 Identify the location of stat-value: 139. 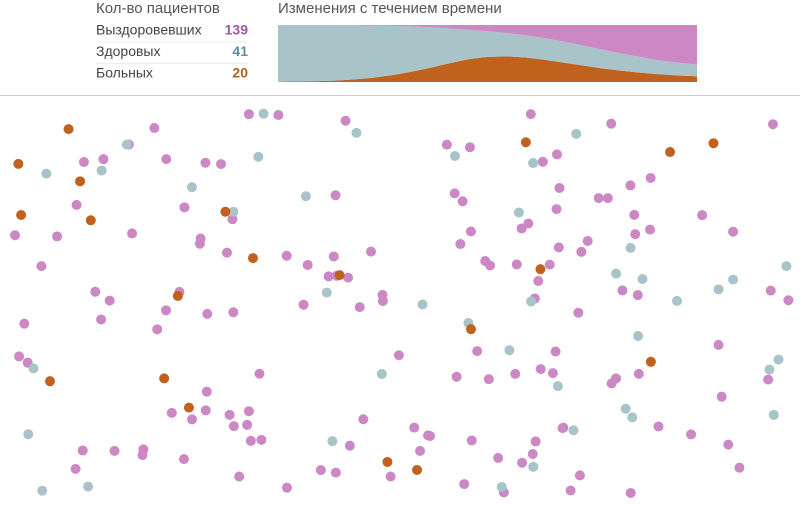
(237, 30).